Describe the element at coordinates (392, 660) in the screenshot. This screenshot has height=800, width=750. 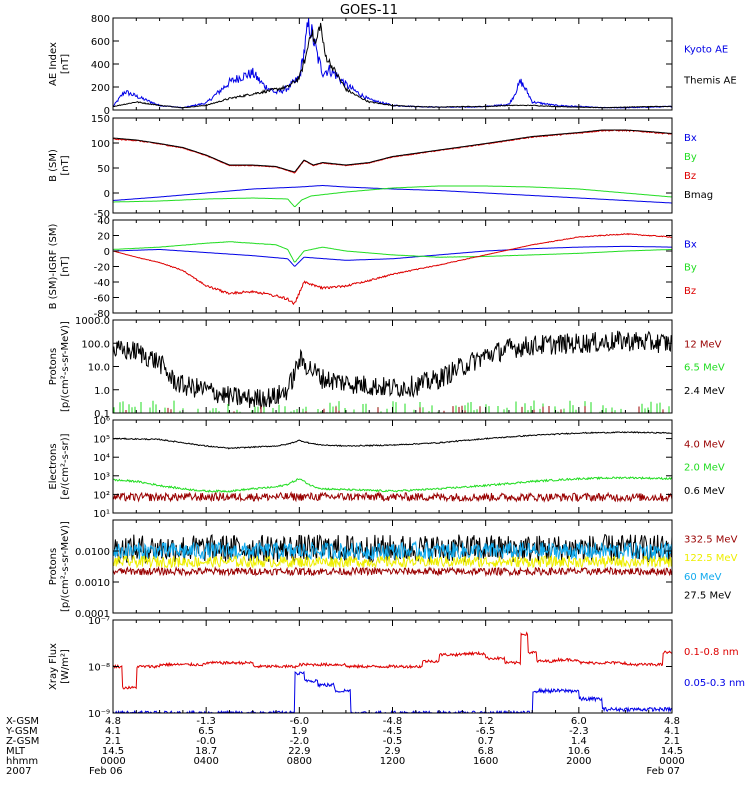
I see `series-0-1-0-8-nm` at that location.